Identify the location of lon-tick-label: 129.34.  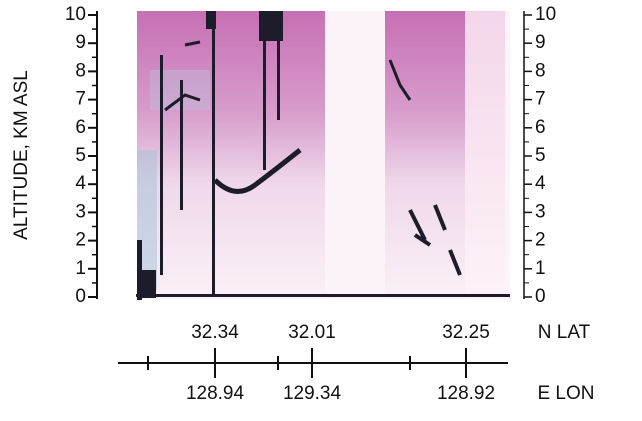
(312, 393).